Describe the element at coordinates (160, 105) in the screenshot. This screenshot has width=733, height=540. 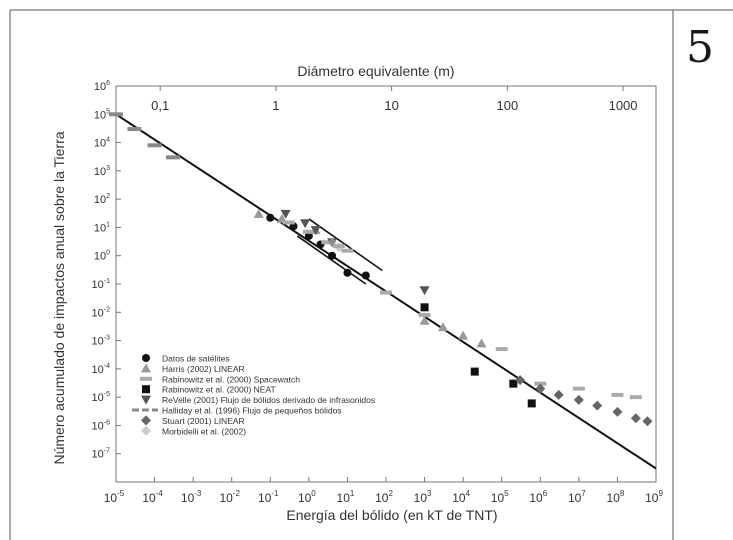
I see `top-tick-label: 0,1` at that location.